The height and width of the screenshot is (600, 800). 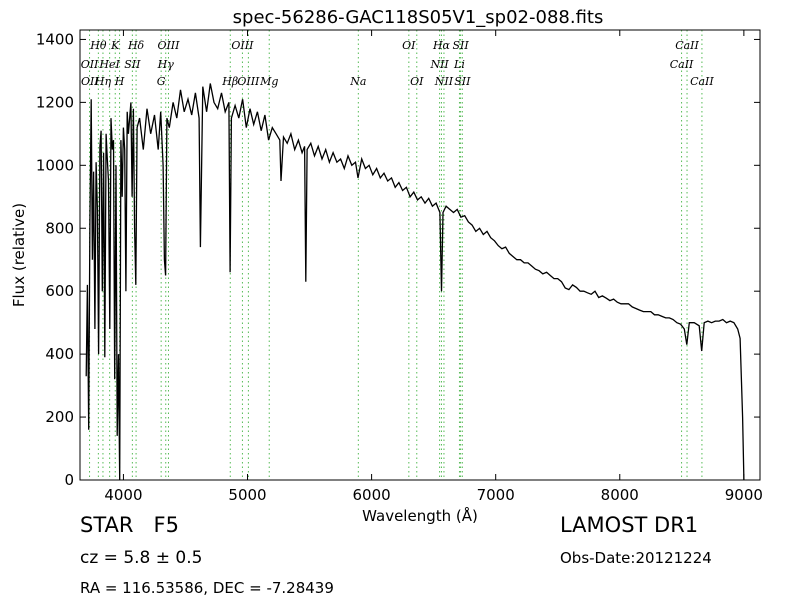 What do you see at coordinates (166, 525) in the screenshot?
I see `star-subclass: F5` at bounding box center [166, 525].